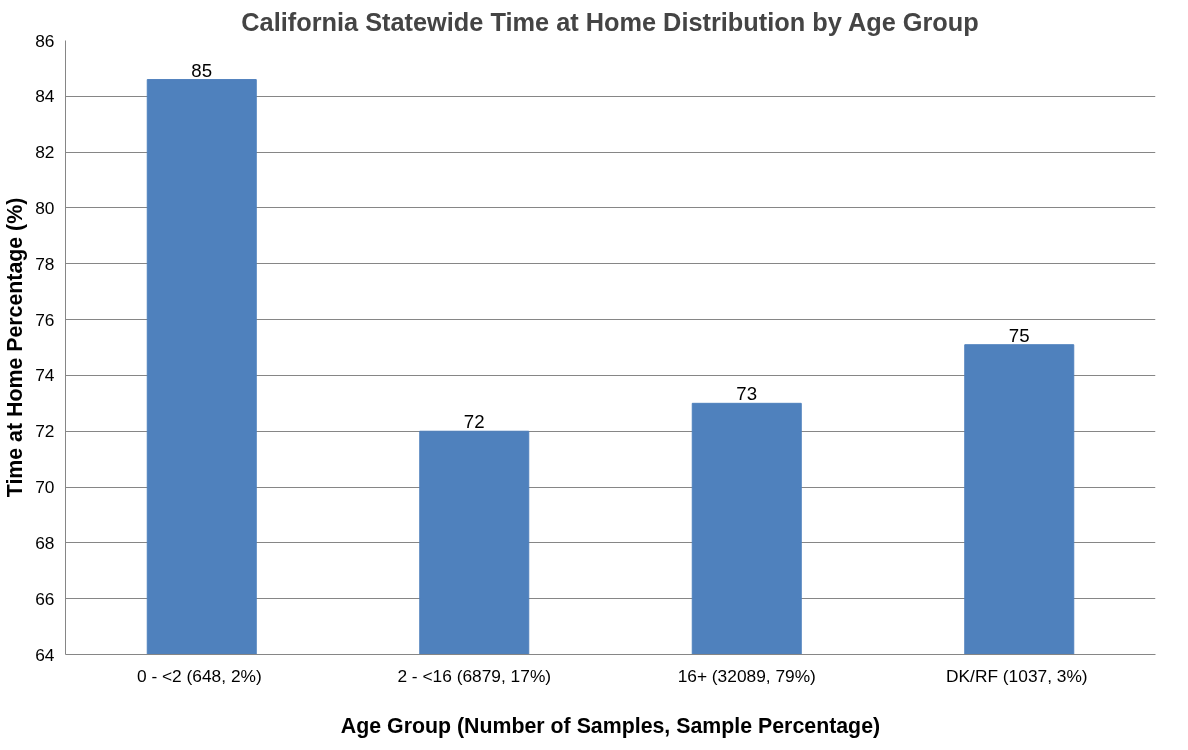  I want to click on y-tick-label: 76, so click(45, 319).